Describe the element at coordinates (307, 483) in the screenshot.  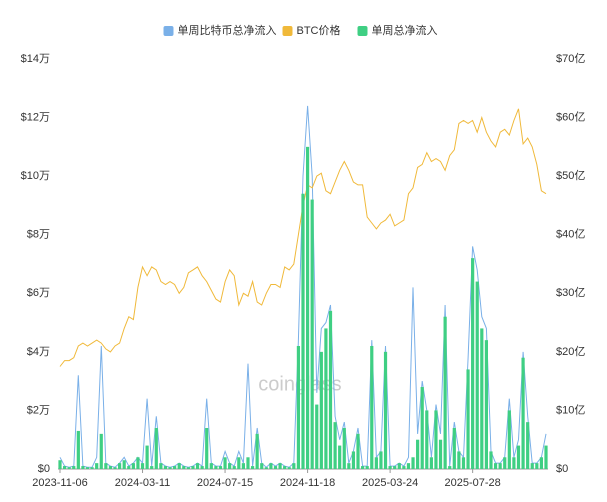
I see `x-tick-label: 2024-11-18` at that location.